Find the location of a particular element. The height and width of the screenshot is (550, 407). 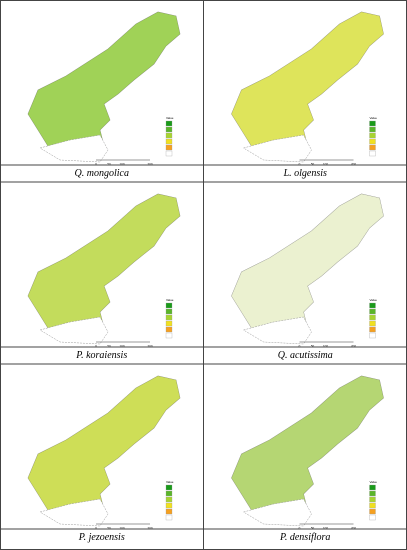

panel-caption: L. olgensis is located at coordinates (305, 173).